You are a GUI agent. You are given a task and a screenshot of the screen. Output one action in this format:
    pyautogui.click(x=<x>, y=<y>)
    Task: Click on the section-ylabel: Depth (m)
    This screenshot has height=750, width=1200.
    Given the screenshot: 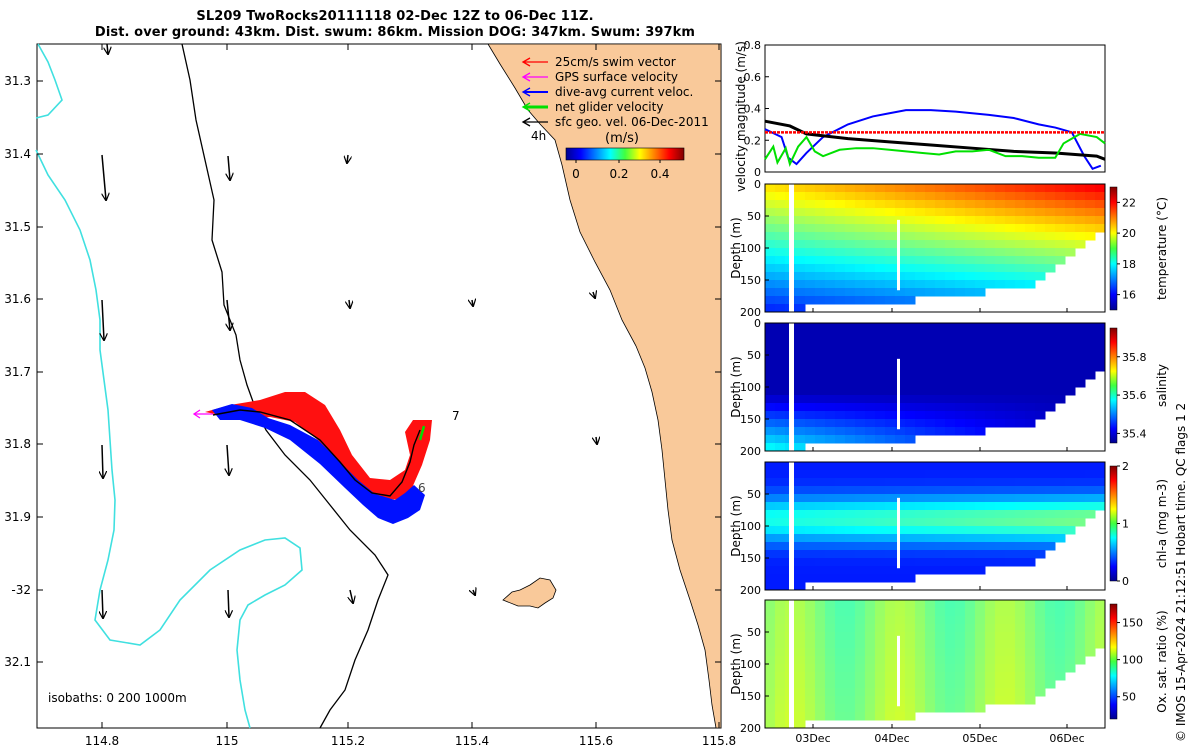 What is the action you would take?
    pyautogui.click(x=736, y=247)
    